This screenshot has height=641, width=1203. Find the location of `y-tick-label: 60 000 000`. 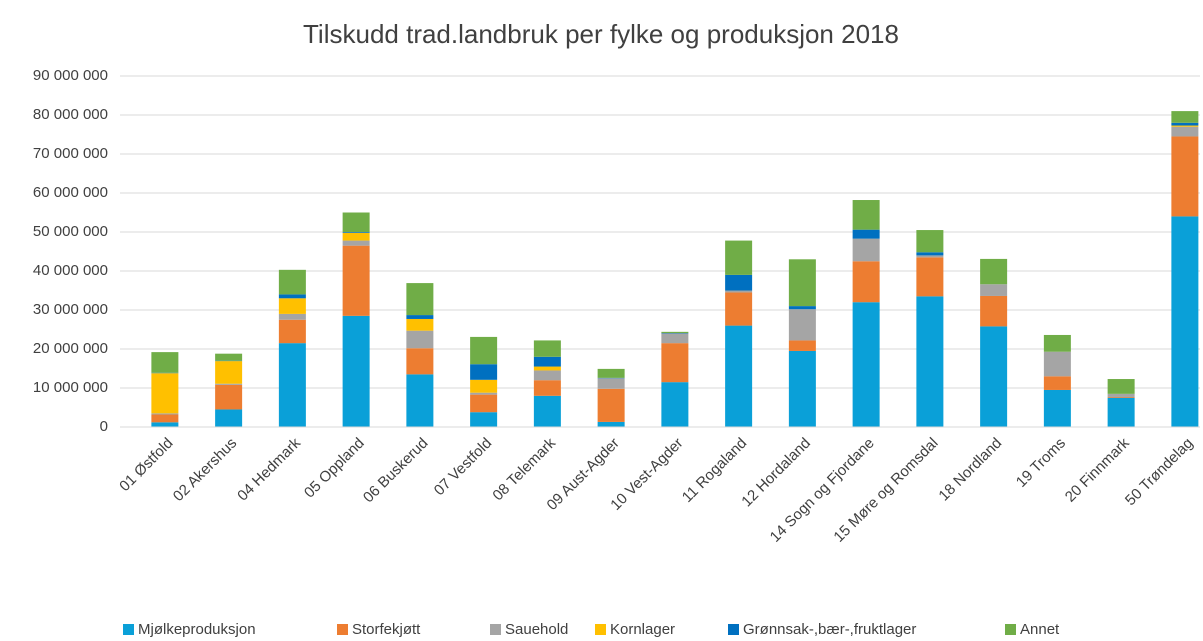

y-tick-label: 60 000 000 is located at coordinates (70, 192).